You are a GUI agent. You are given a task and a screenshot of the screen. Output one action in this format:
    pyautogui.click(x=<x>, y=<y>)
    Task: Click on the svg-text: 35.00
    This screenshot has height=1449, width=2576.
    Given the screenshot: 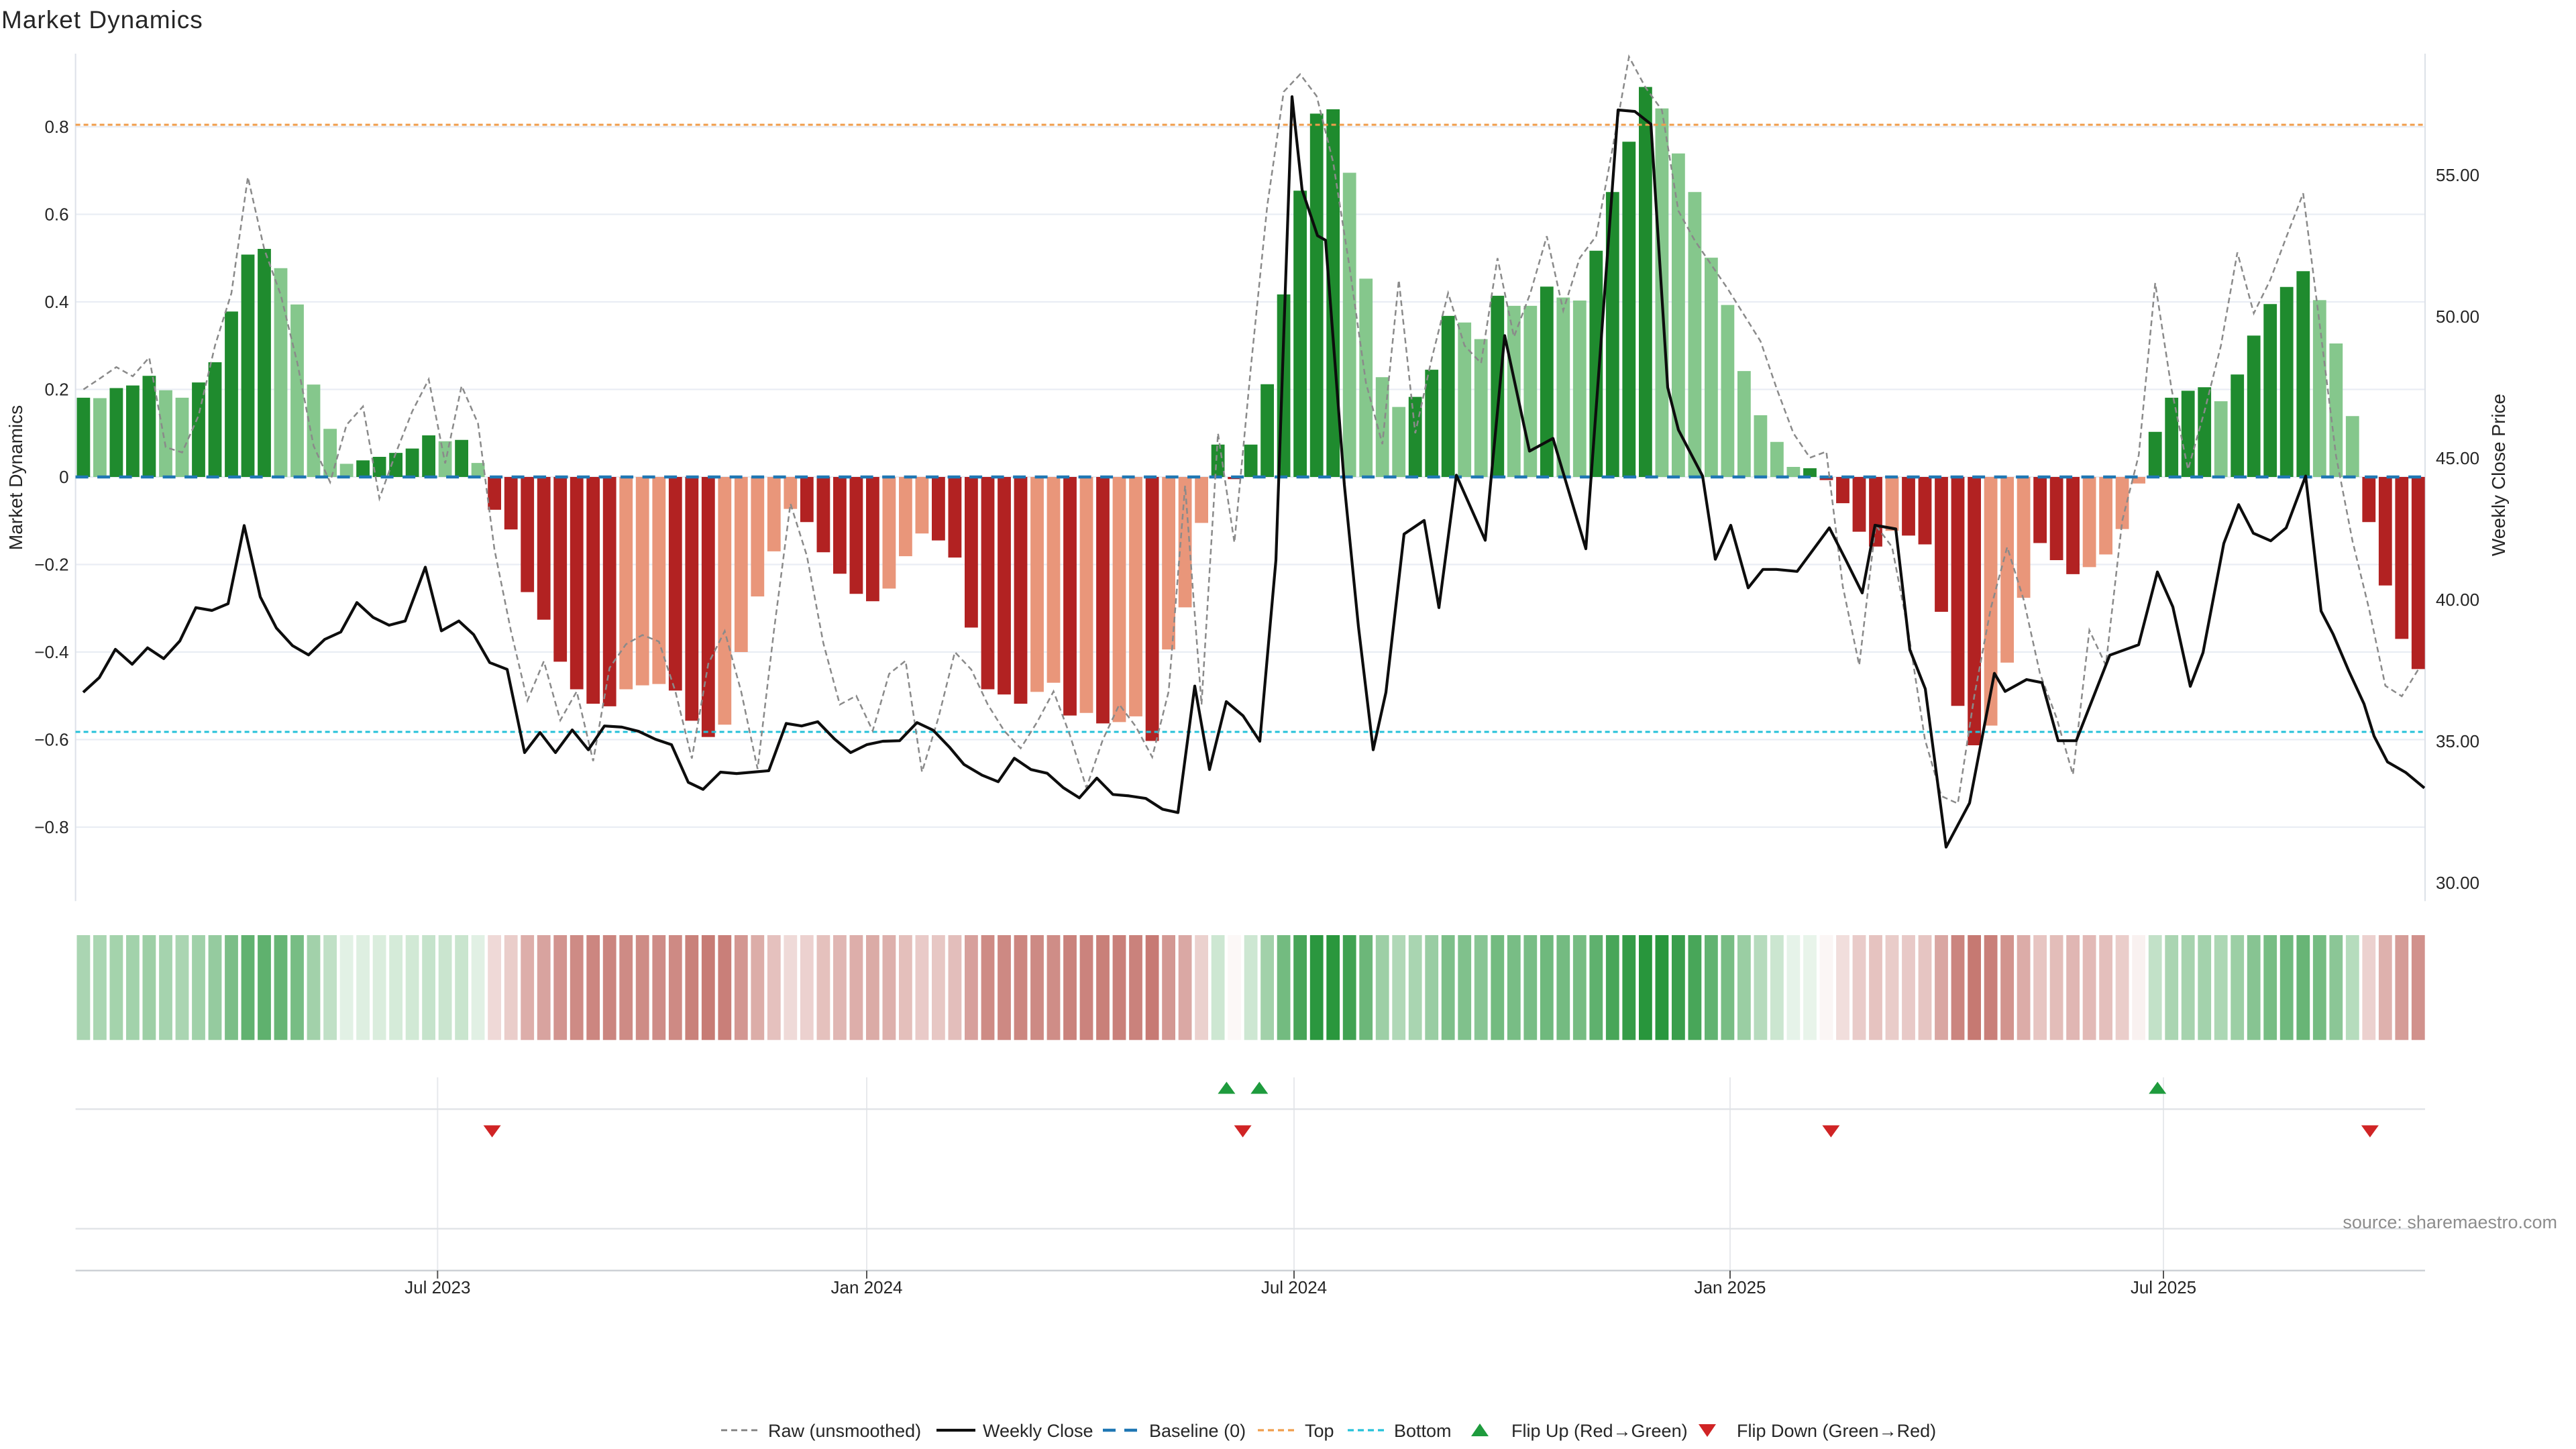 What is the action you would take?
    pyautogui.click(x=2457, y=741)
    